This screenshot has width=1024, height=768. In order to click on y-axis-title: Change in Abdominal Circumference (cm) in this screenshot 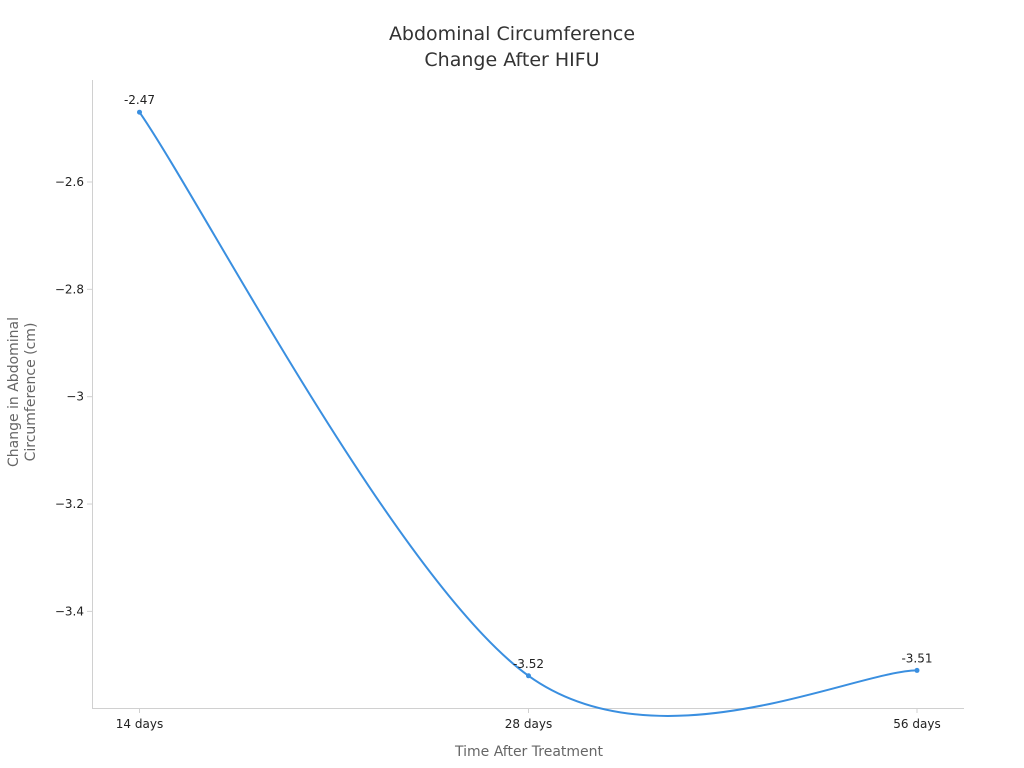, I will do `click(22, 392)`.